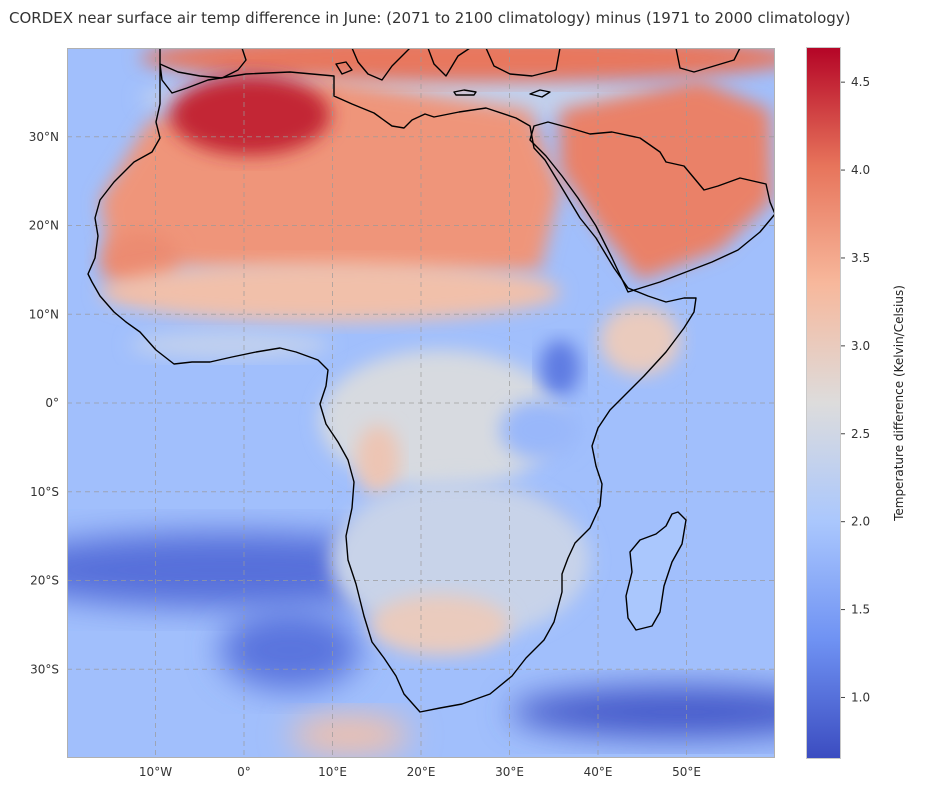 The width and height of the screenshot is (933, 789). Describe the element at coordinates (44, 492) in the screenshot. I see `y-tick-label: 10°S` at that location.